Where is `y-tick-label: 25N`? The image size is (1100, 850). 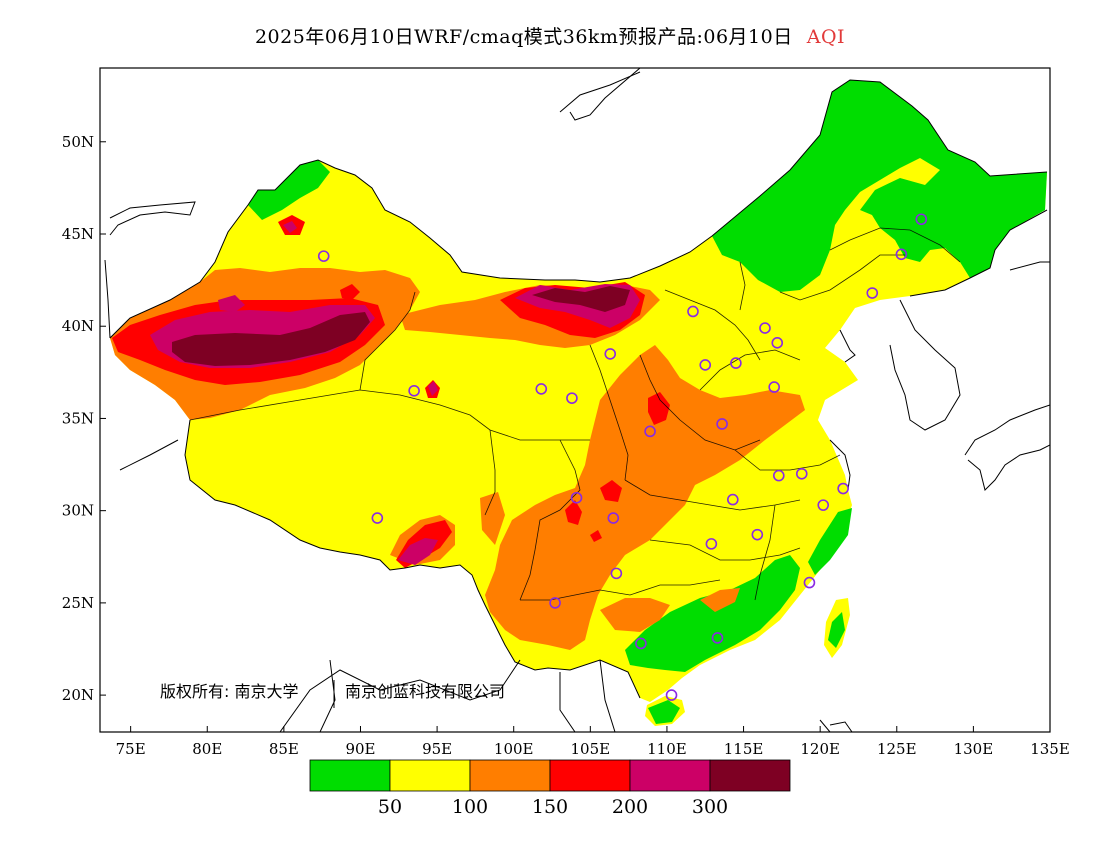 y-tick-label: 25N is located at coordinates (78, 603).